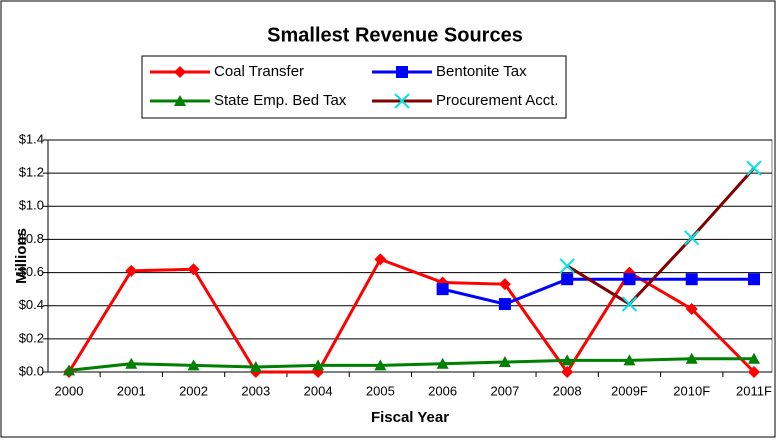  What do you see at coordinates (31, 138) in the screenshot?
I see `y-tick-label: $1.4` at bounding box center [31, 138].